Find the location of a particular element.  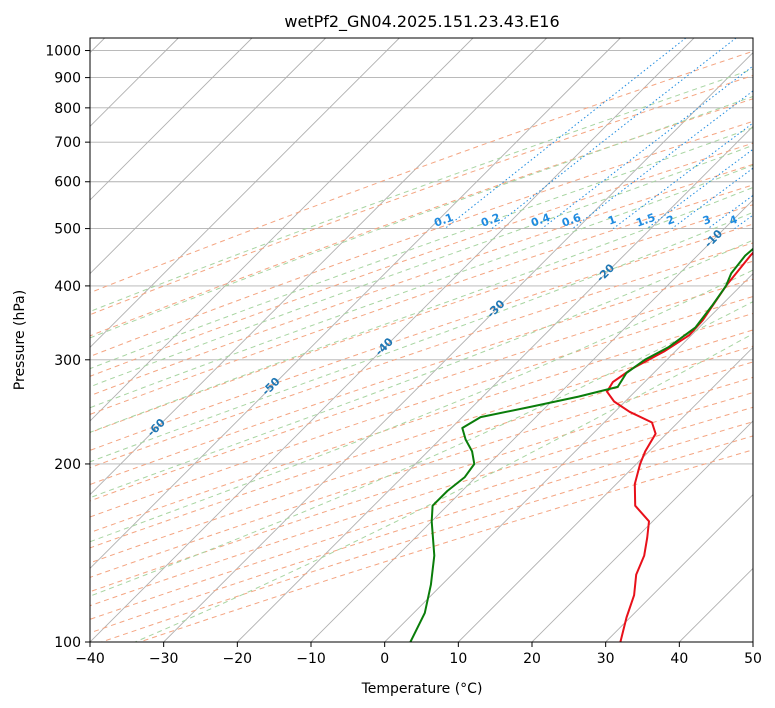

y-axis: 1000 900 800 700 600 500 400 300 200 100 is located at coordinates (67, 347).